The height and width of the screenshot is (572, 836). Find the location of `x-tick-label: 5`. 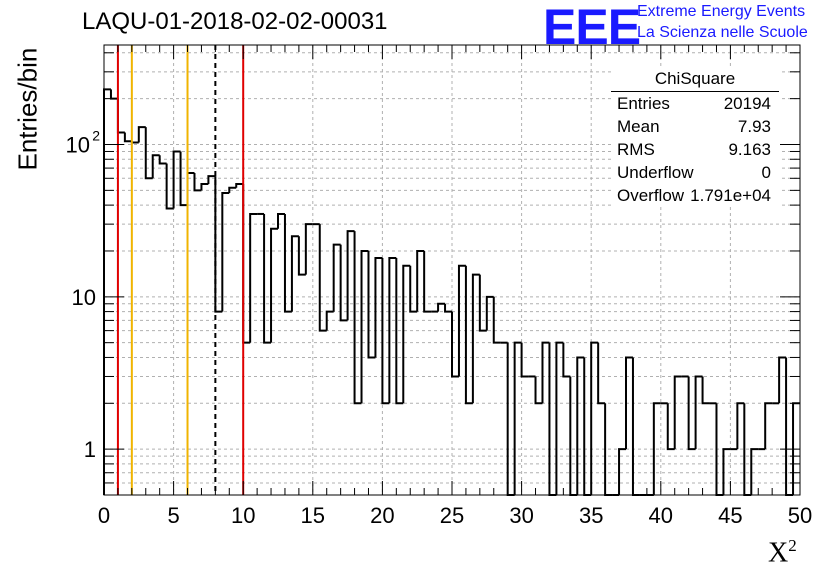

x-tick-label: 5 is located at coordinates (173, 515).